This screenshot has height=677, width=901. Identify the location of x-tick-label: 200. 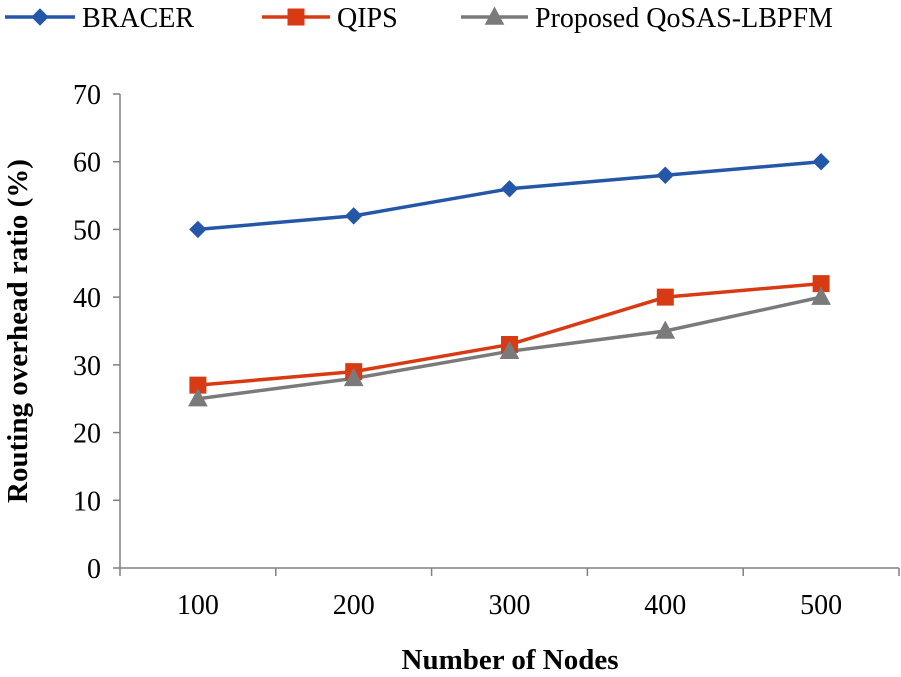
(354, 605).